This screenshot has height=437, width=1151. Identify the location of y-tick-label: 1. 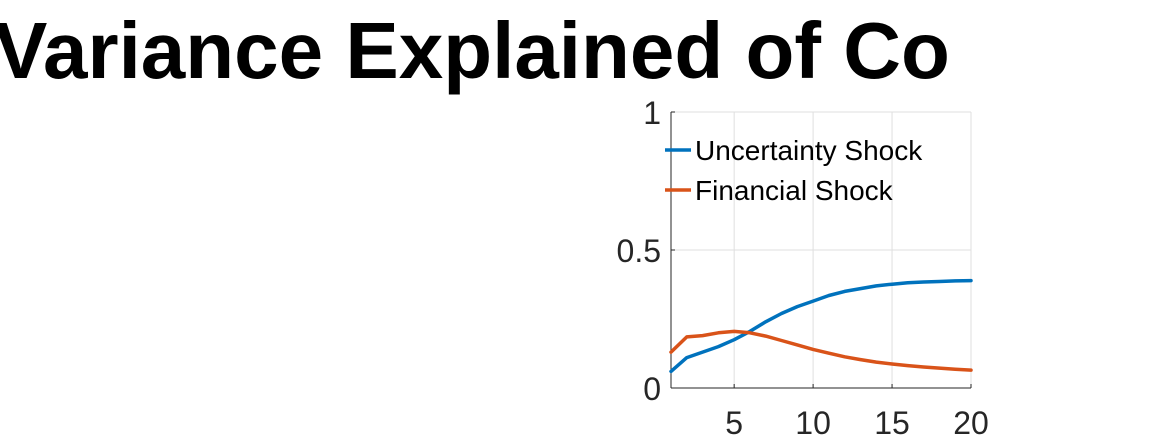
(652, 113).